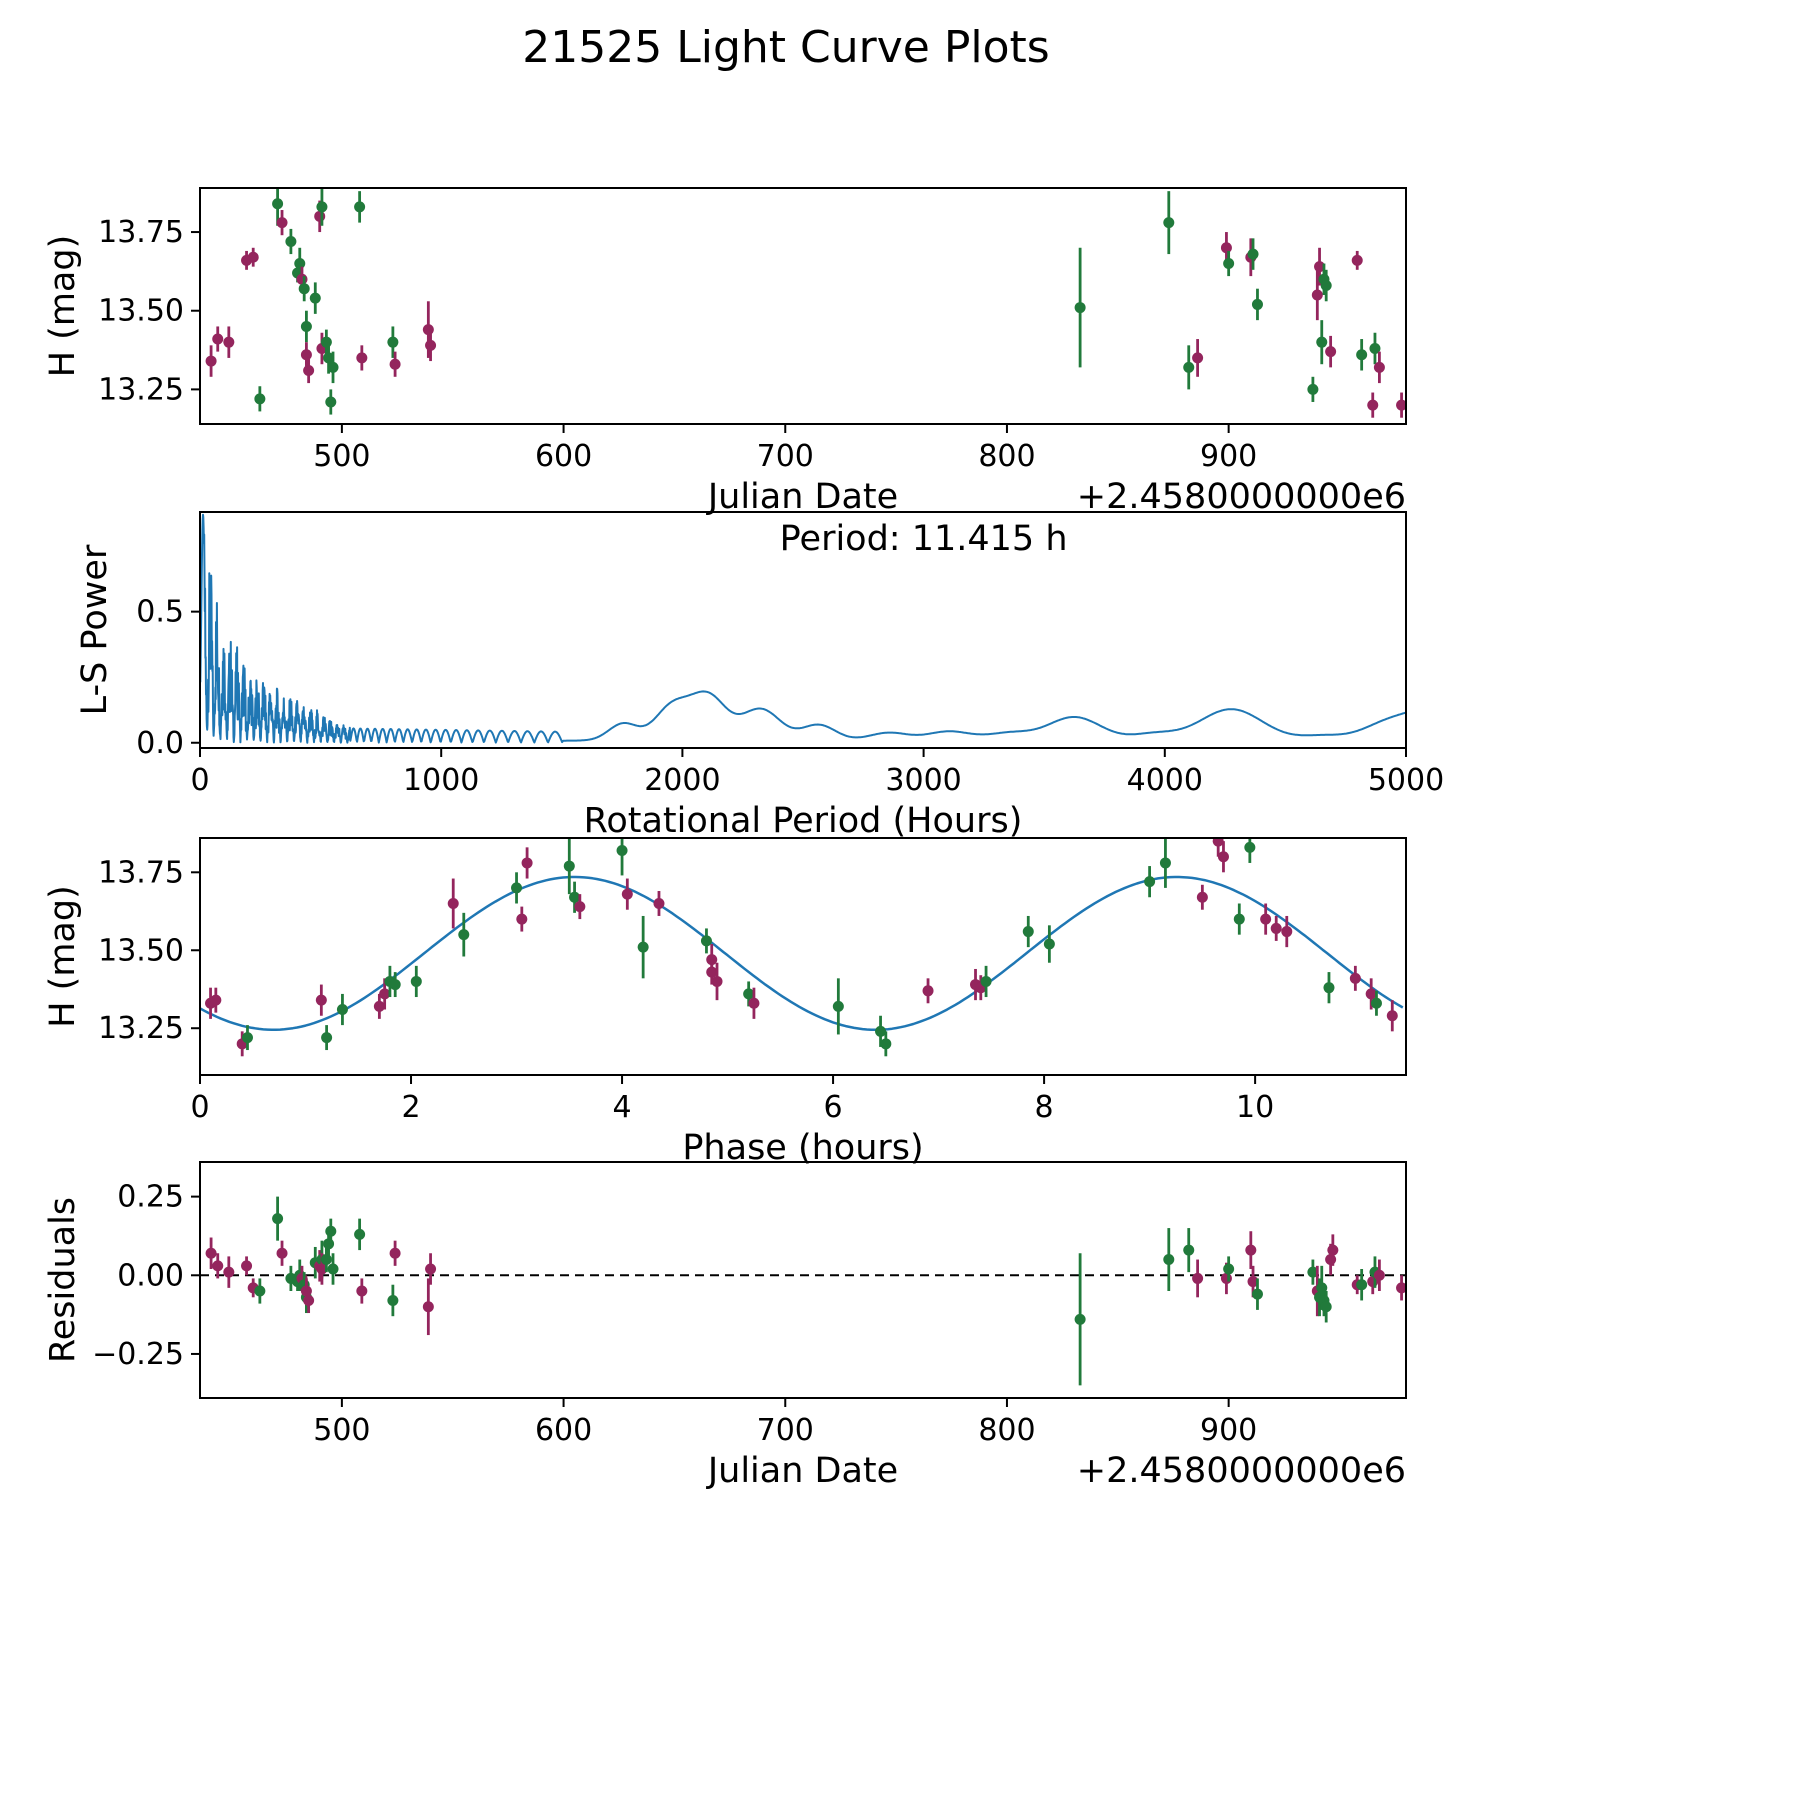 This screenshot has width=1800, height=1804. Describe the element at coordinates (160, 743) in the screenshot. I see `y-tick-label: 0.0` at that location.